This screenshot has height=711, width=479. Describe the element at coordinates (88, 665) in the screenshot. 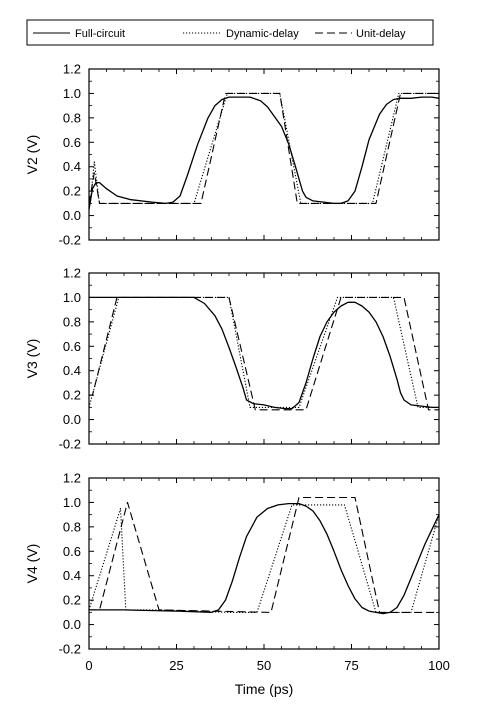

I see `x-tick-label: 0` at that location.